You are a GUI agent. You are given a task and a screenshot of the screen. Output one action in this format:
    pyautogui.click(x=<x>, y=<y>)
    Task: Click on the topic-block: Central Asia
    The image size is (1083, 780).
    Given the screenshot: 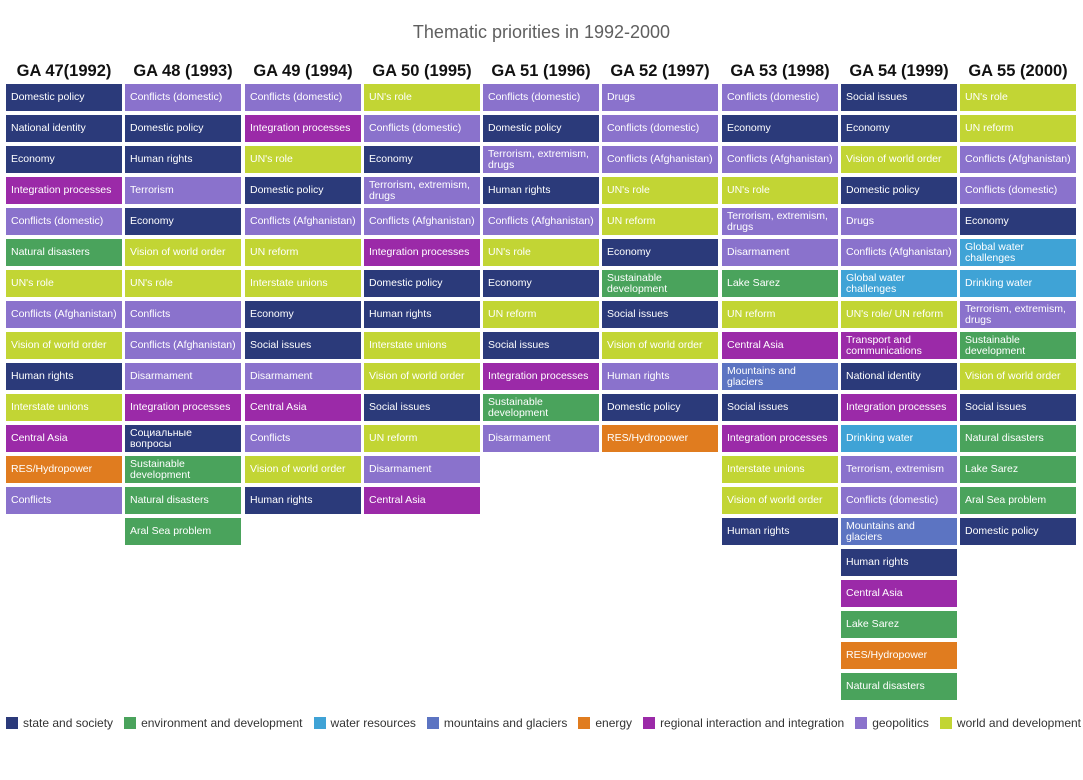 What is the action you would take?
    pyautogui.click(x=899, y=593)
    